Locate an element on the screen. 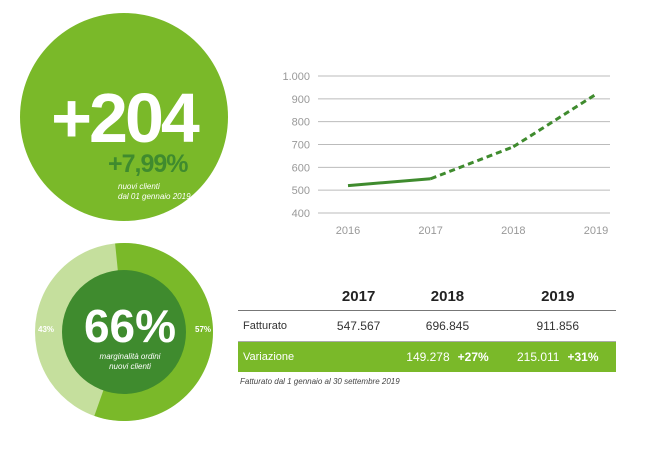 Image resolution: width=665 pixels, height=450 pixels. y-tick-label: 400 is located at coordinates (301, 214).